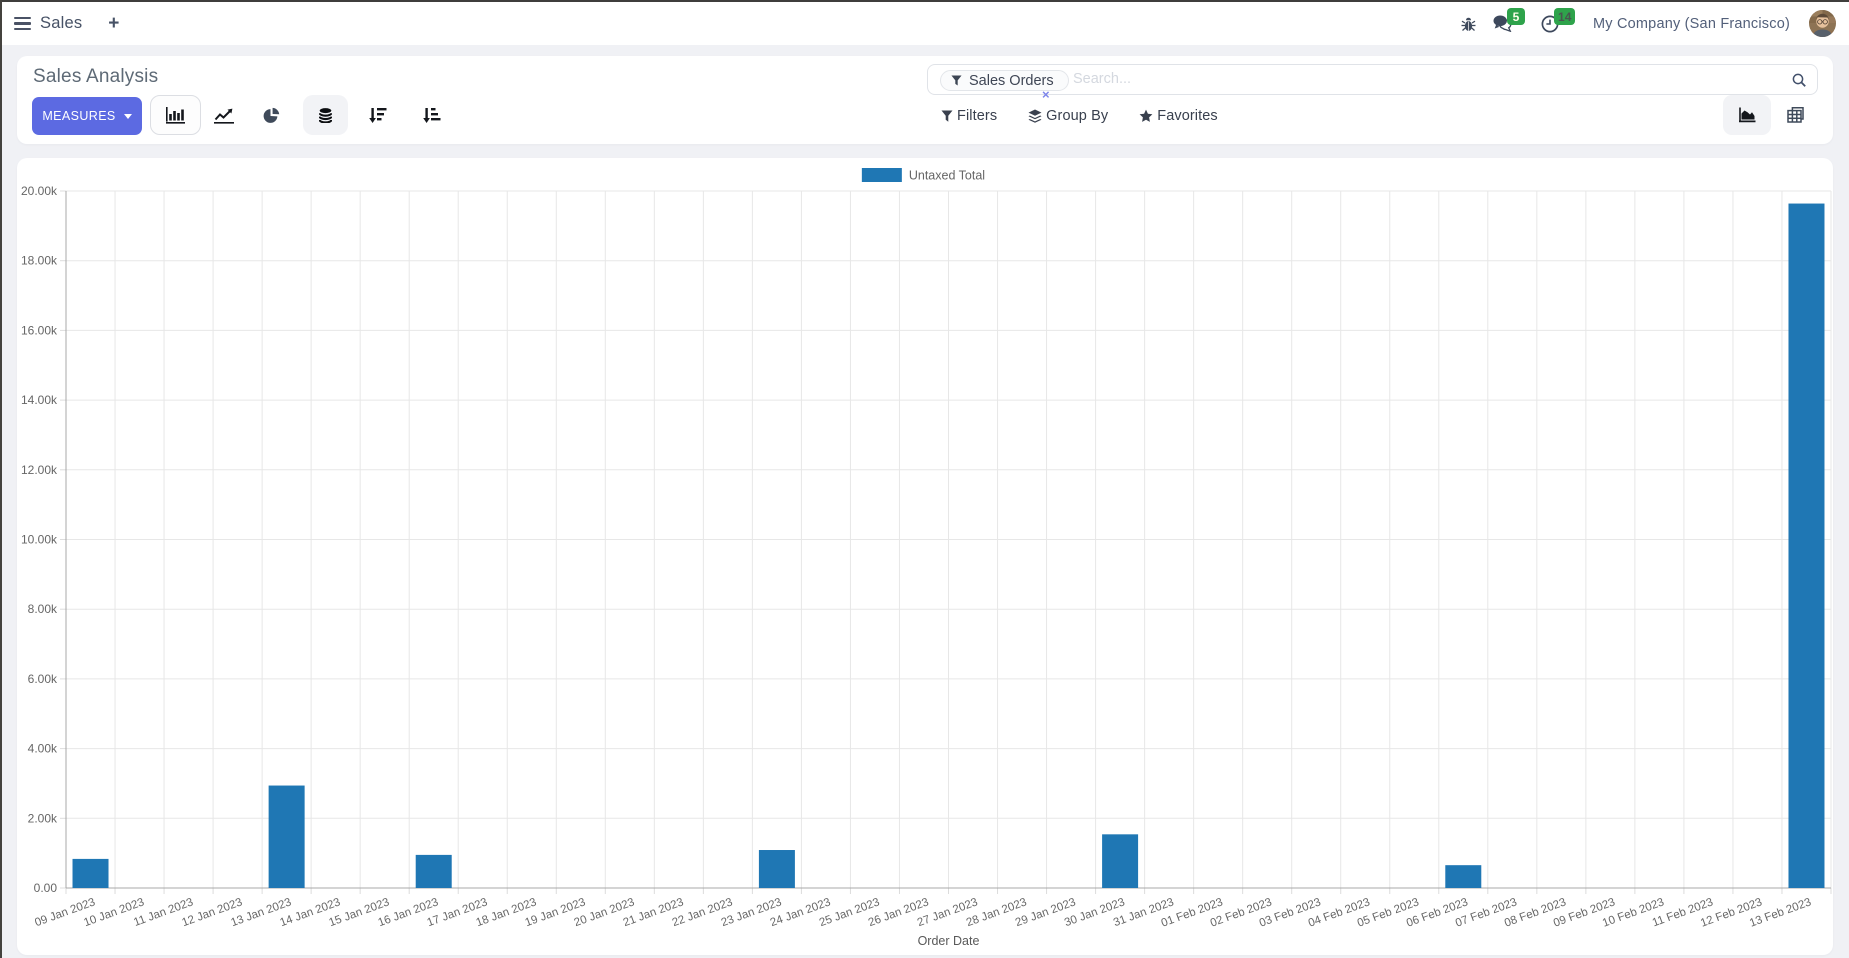 This screenshot has width=1849, height=958. Describe the element at coordinates (1, 479) in the screenshot. I see `window-left-edge` at that location.